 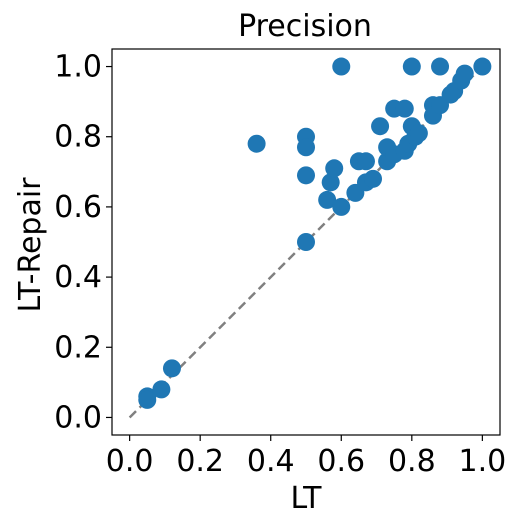 I want to click on y-axis: 0.0 0.2 0.4 0.6 0.8 1.0, so click(x=83, y=242).